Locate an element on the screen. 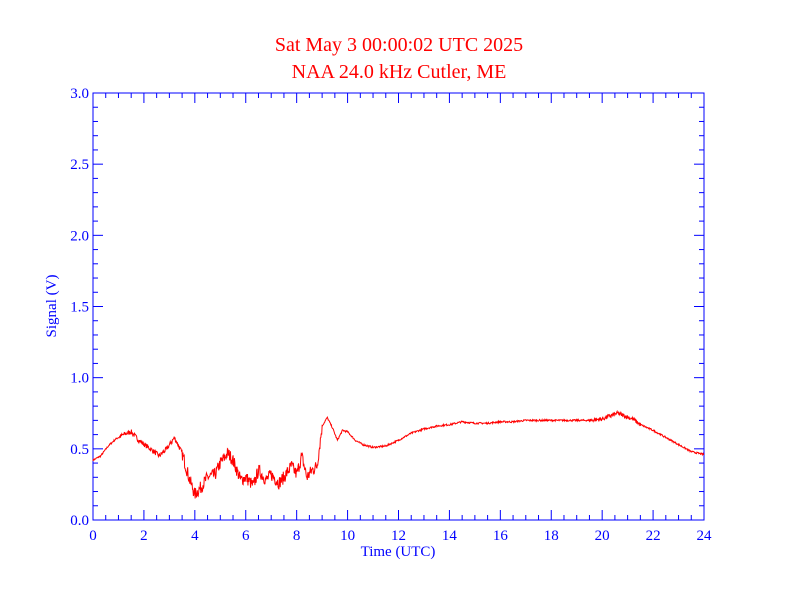 The width and height of the screenshot is (792, 612). x-tick-label: 10 is located at coordinates (347, 536).